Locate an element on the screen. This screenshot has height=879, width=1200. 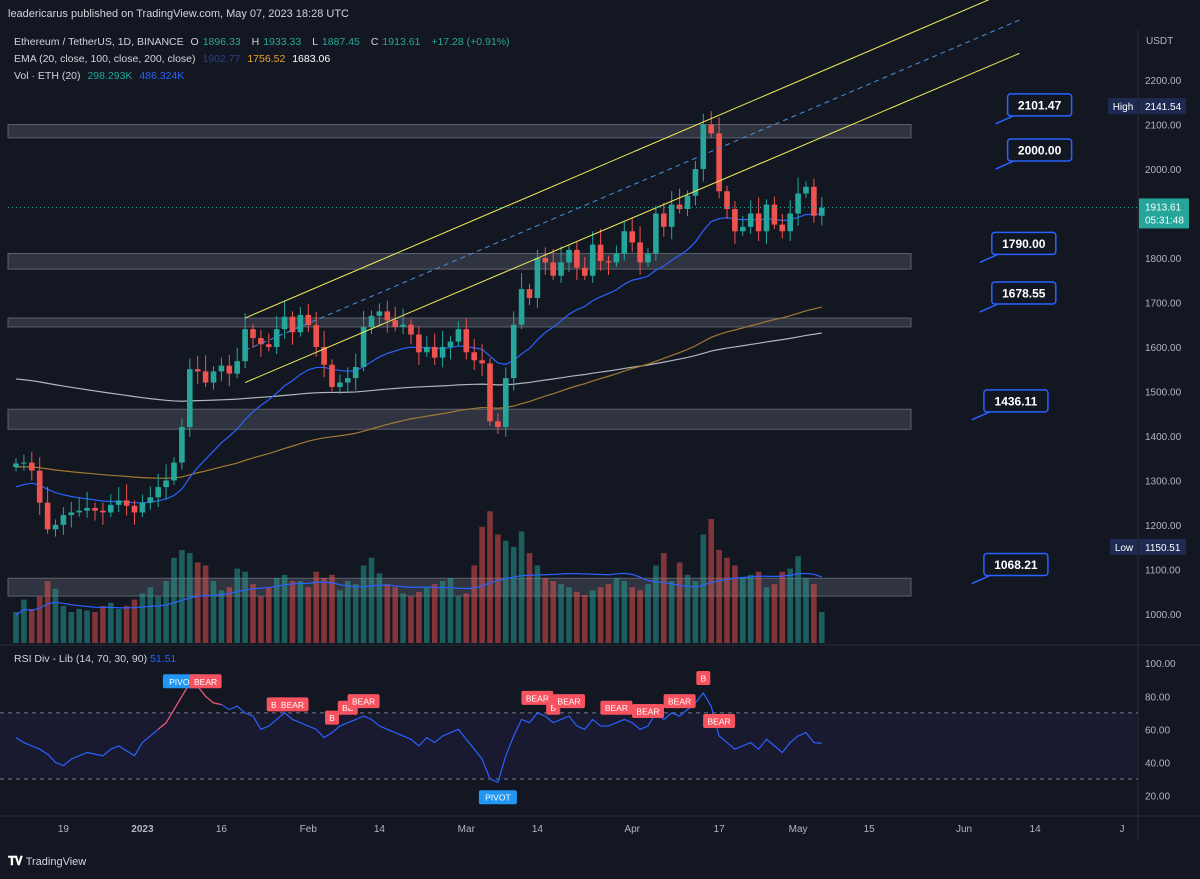
rsi-label: RSI Div - Lib (14, 70, 30, 90) is located at coordinates (81, 659).